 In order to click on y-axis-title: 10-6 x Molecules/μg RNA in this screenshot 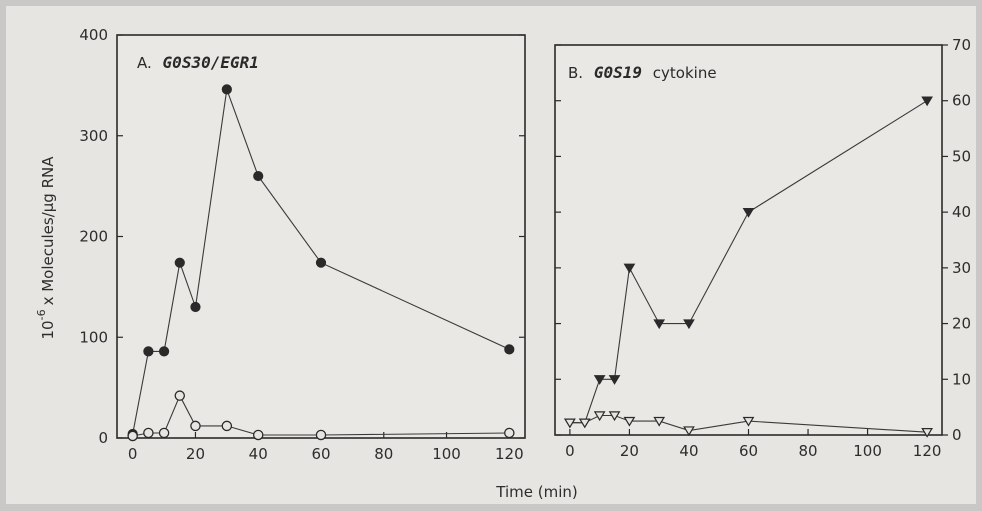, I will do `click(46, 248)`.